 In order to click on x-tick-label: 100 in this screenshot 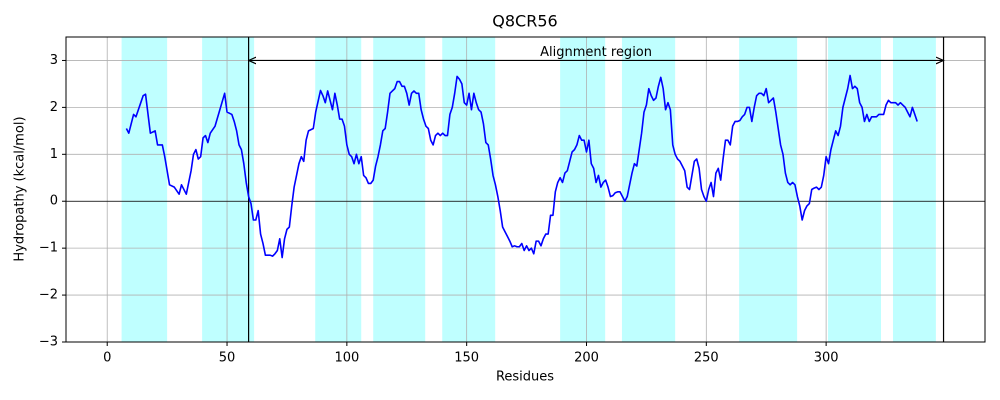, I will do `click(346, 358)`.